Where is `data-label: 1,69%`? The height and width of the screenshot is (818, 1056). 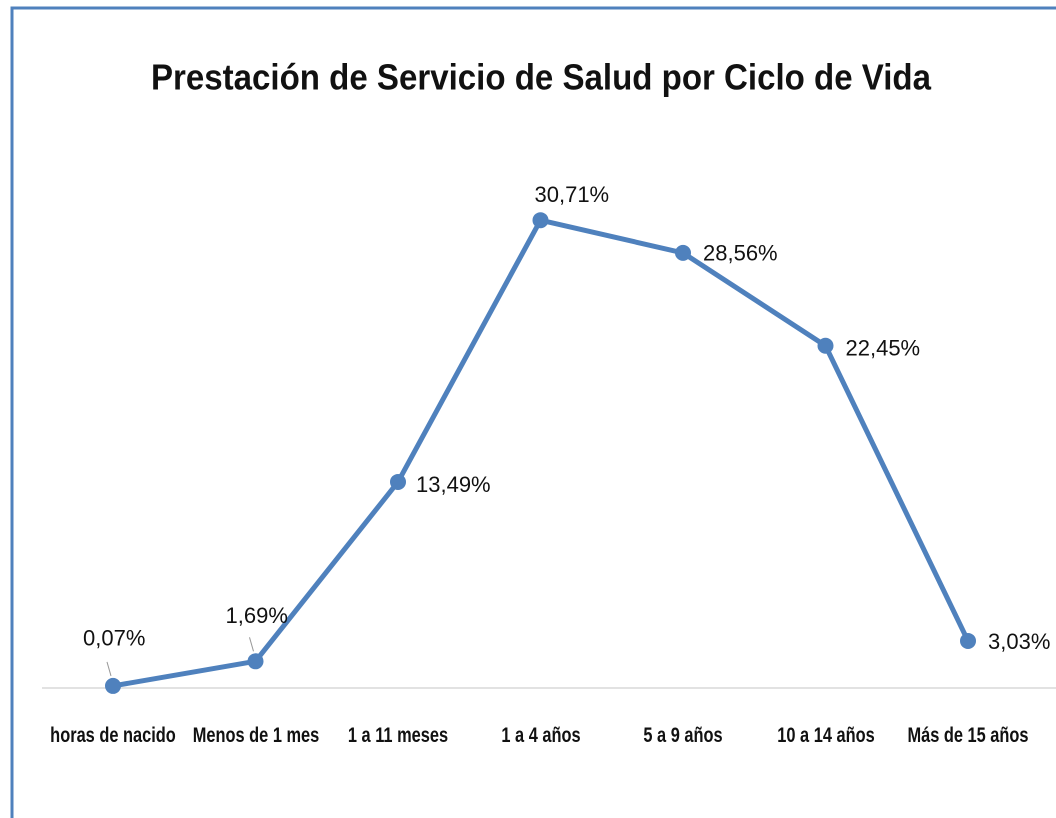
data-label: 1,69% is located at coordinates (257, 615).